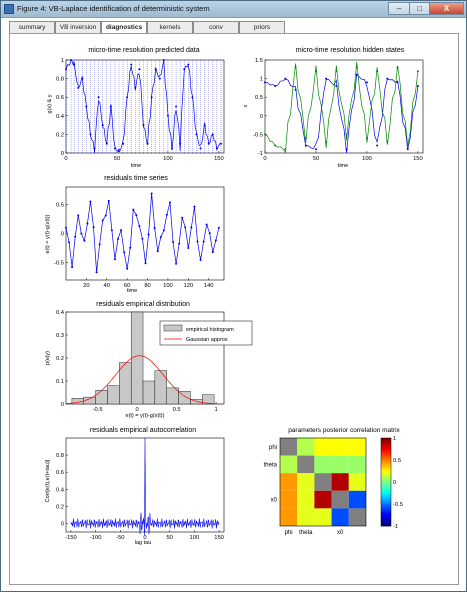 This screenshot has height=592, width=467. I want to click on residuals-ts-ytick-label: 0.5, so click(60, 205).